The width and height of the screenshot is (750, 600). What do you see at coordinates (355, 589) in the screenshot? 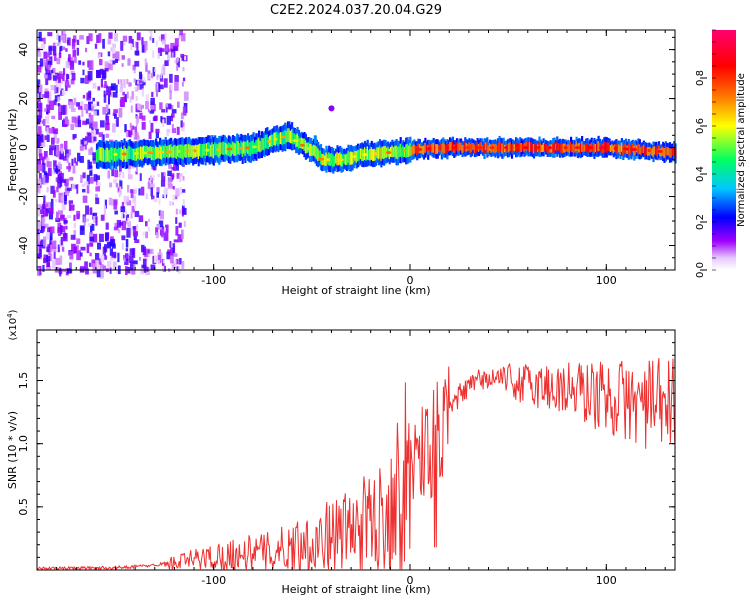
I see `snr-xlabel: Height of straight line (km)` at bounding box center [355, 589].